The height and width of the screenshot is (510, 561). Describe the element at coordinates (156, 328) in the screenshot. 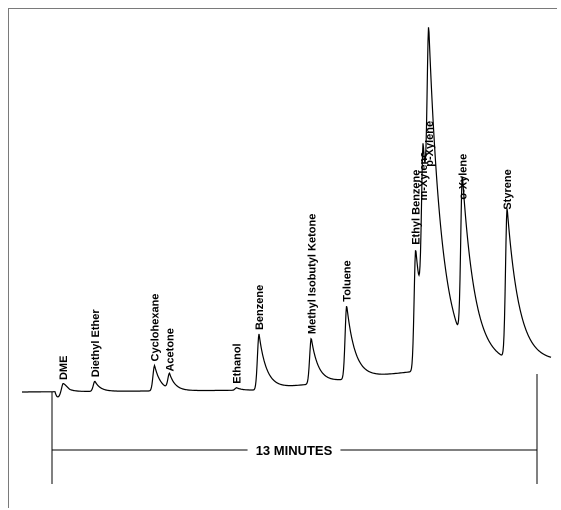

I see `peak-label: Cyclohexane` at that location.